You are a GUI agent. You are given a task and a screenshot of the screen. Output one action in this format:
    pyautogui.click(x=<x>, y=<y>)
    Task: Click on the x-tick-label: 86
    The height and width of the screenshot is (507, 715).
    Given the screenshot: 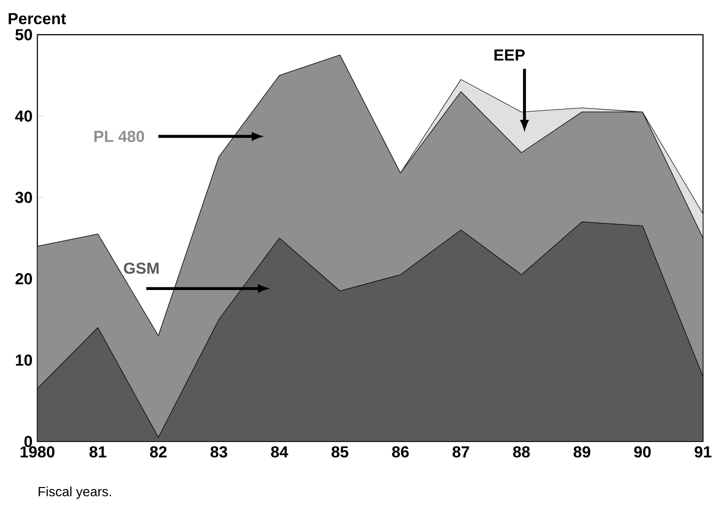 What is the action you would take?
    pyautogui.click(x=400, y=452)
    